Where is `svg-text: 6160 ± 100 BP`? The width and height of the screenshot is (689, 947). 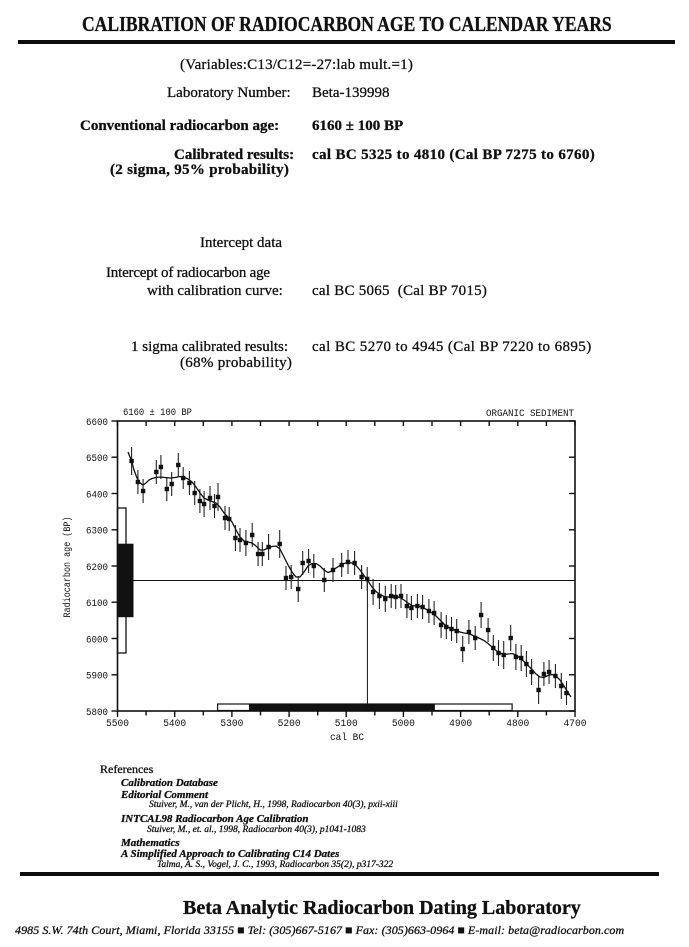
svg-text: 6160 ± 100 BP is located at coordinates (157, 413).